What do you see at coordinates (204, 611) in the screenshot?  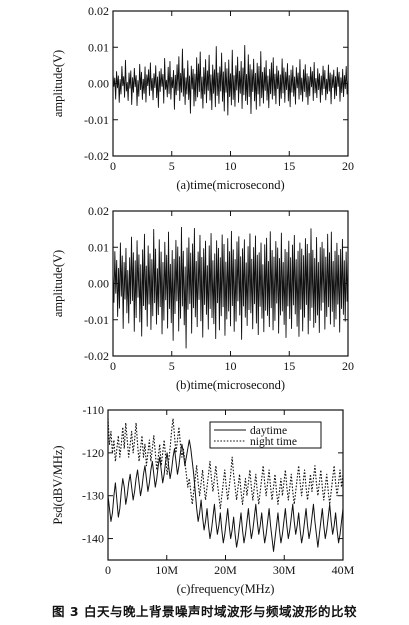 I see `figure-caption: 图 3 白天与晚上背景噪声时域波形与频域波形的比较` at bounding box center [204, 611].